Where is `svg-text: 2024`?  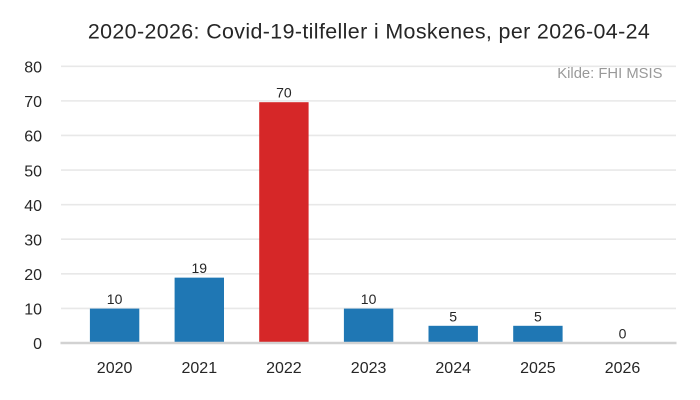 svg-text: 2024 is located at coordinates (453, 368).